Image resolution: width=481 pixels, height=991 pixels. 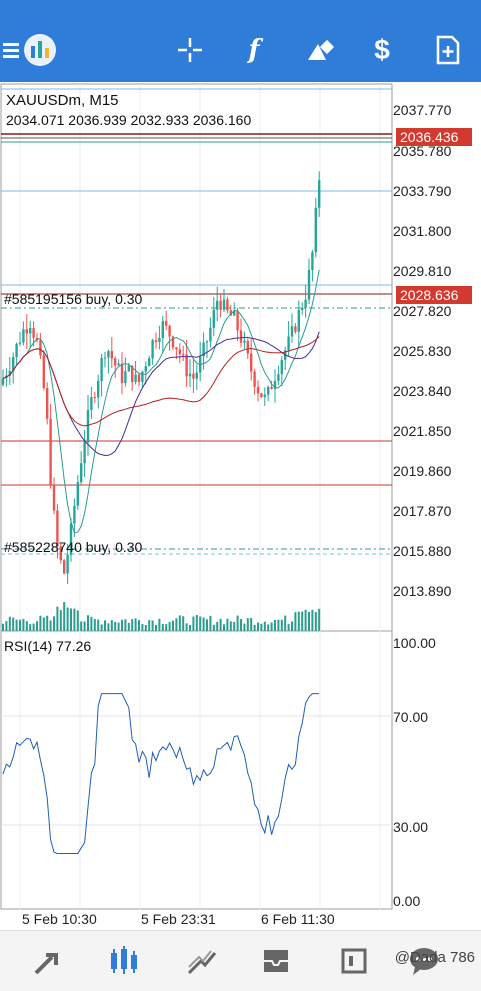 I want to click on watermark-text: @Dada 786, so click(x=434, y=957).